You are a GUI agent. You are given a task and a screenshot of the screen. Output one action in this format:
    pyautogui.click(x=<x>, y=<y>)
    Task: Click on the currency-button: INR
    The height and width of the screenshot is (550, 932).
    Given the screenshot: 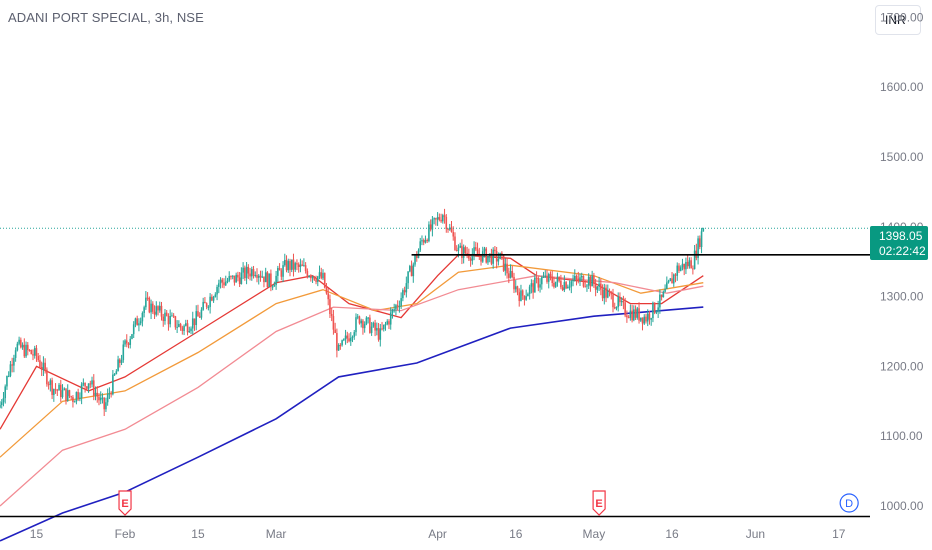 What is the action you would take?
    pyautogui.click(x=898, y=20)
    